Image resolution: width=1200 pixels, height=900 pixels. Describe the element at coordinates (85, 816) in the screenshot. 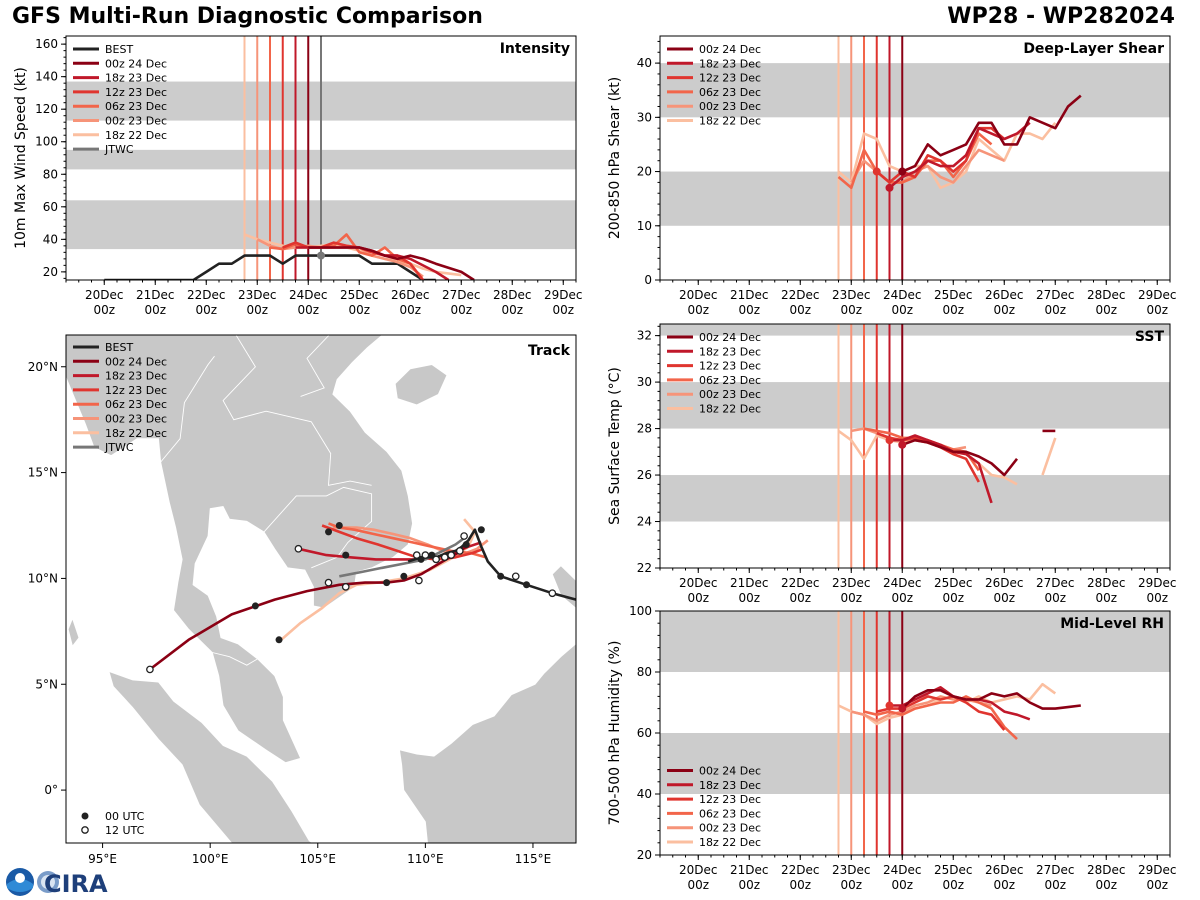

I see `legend-marker-00utc` at that location.